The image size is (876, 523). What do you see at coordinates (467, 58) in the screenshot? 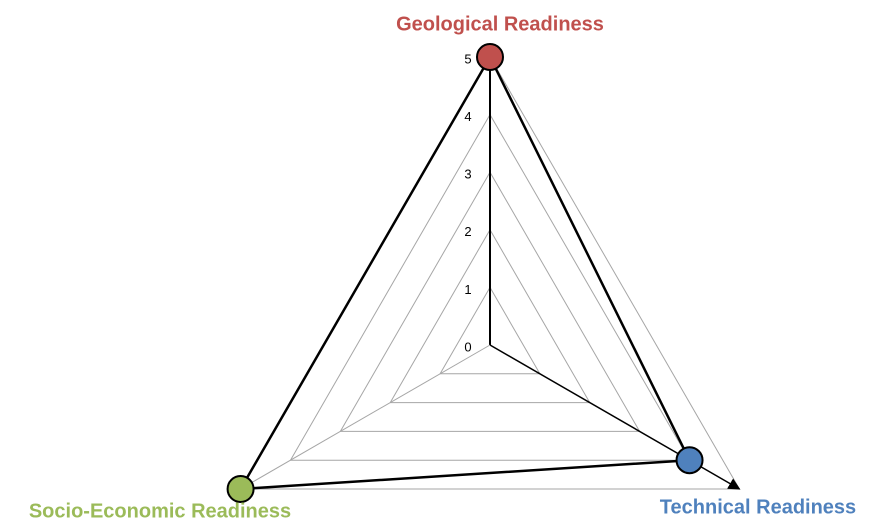
I see `y-tick-label: 5` at bounding box center [467, 58].